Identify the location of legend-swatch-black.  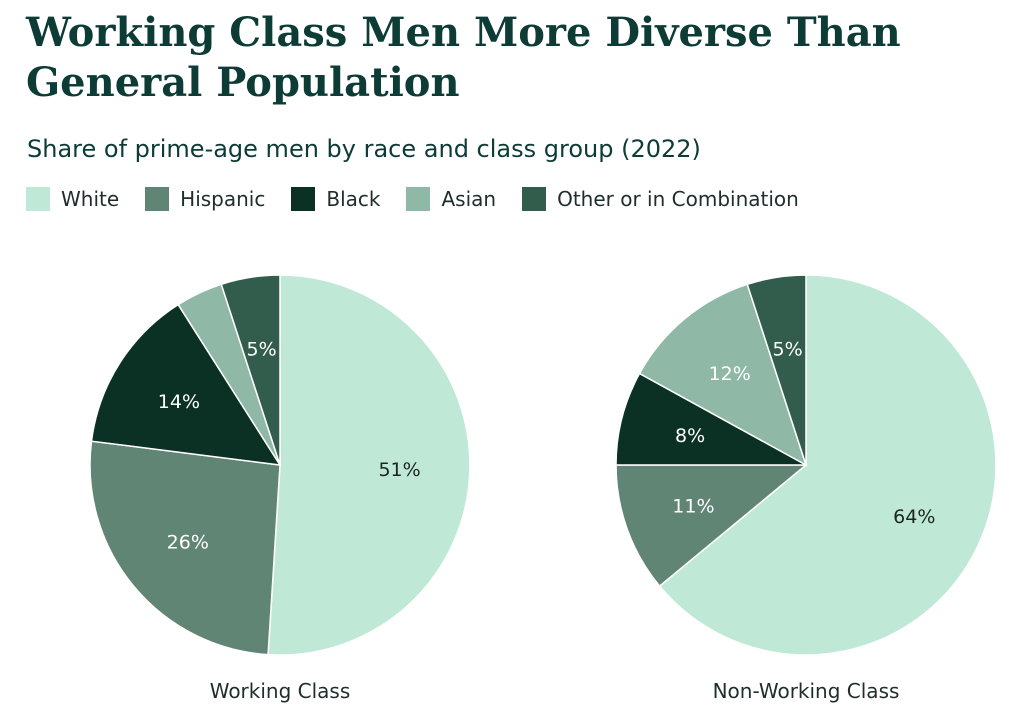
(303, 199).